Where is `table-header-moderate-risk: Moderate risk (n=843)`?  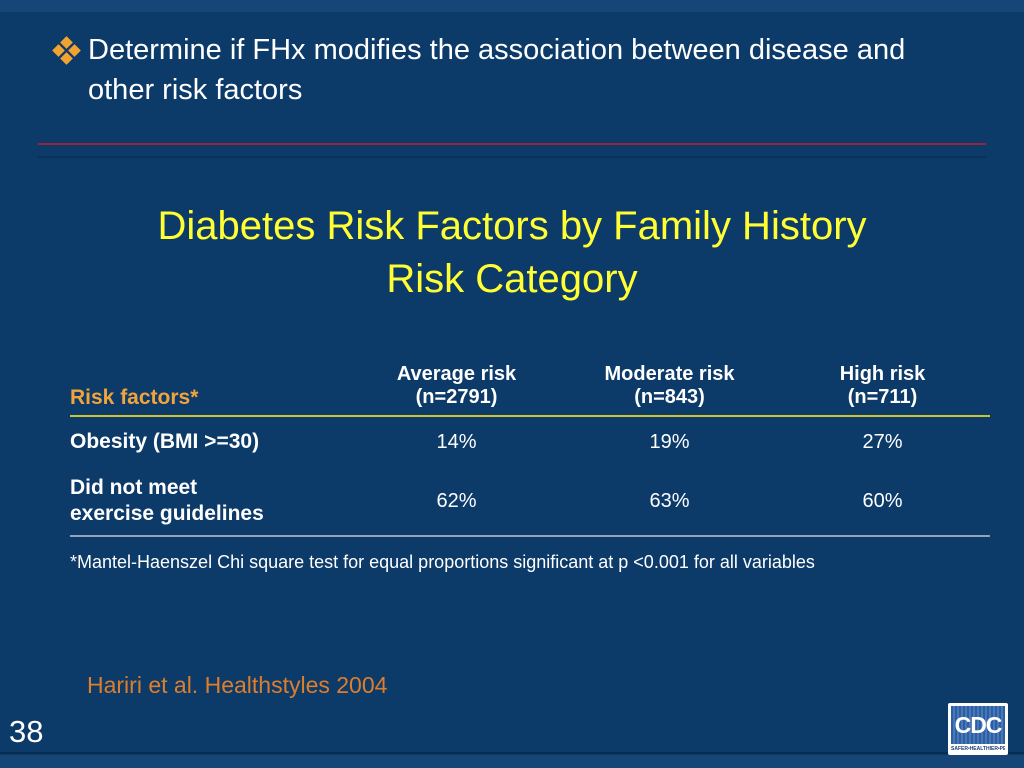 table-header-moderate-risk: Moderate risk (n=843) is located at coordinates (669, 386).